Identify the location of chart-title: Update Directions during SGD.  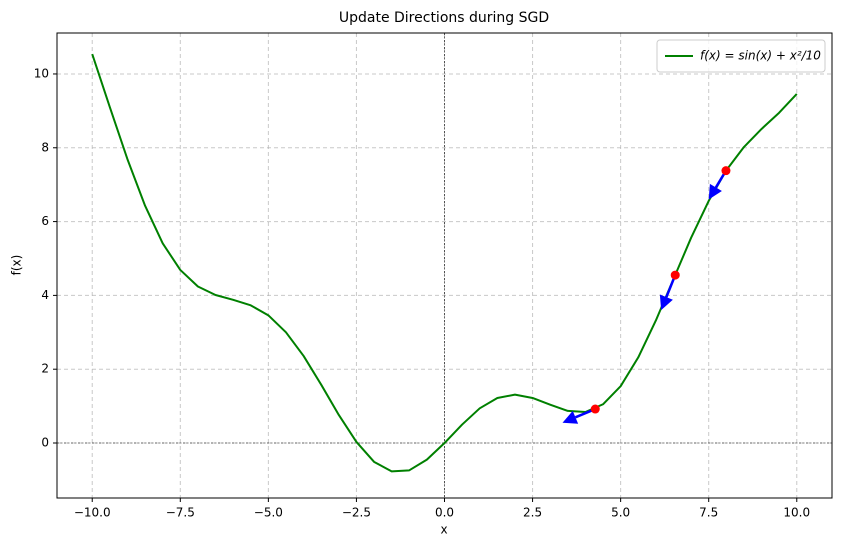
(444, 18).